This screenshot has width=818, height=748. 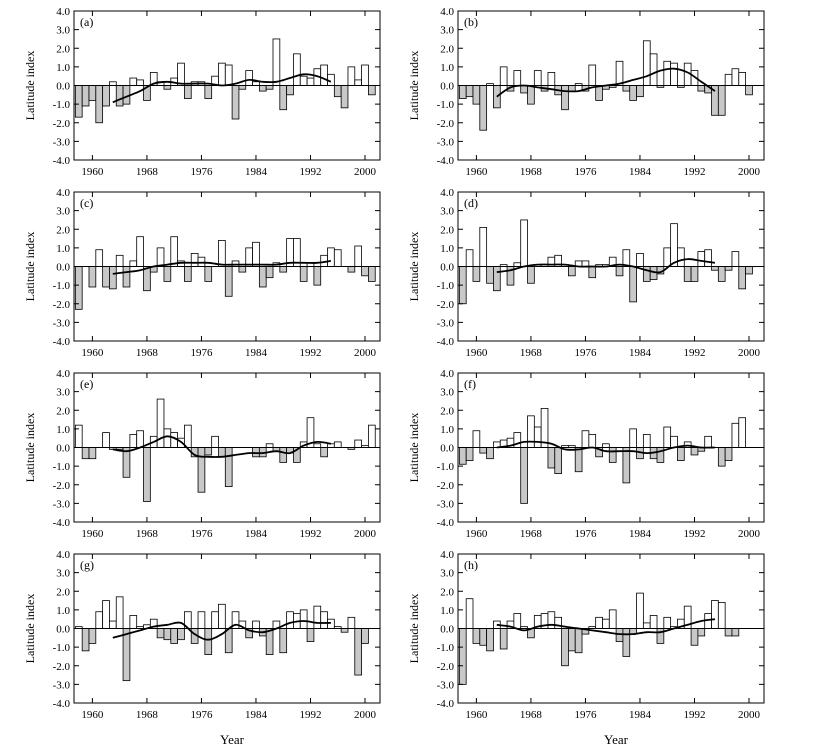 I want to click on panel-label: (a), so click(x=86, y=22).